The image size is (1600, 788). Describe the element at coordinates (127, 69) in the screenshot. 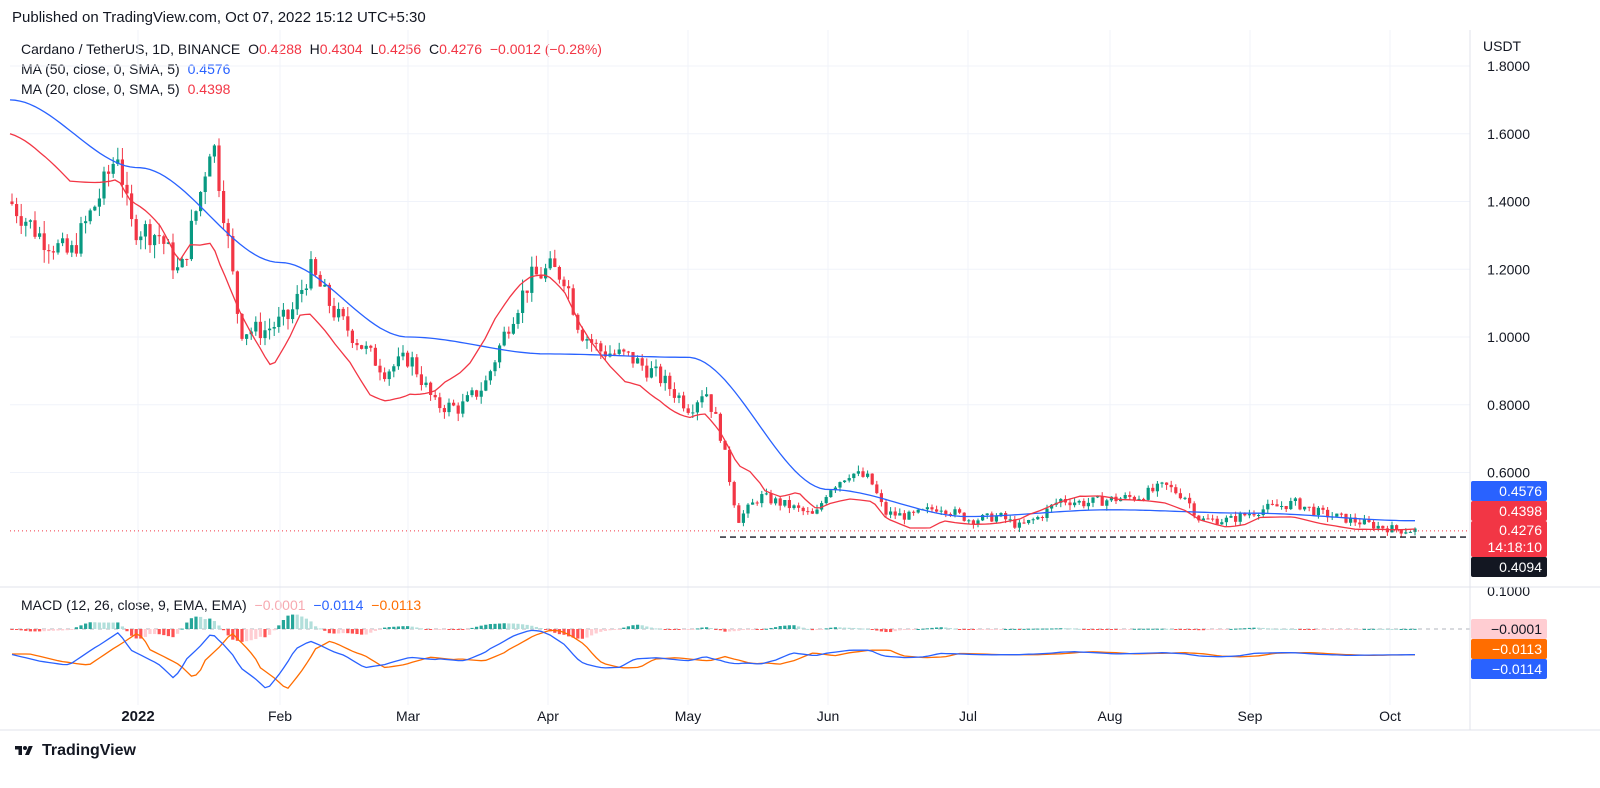

I see `ma50-legend: MA (50, close, 0, SMA, 5) 0.4576` at that location.